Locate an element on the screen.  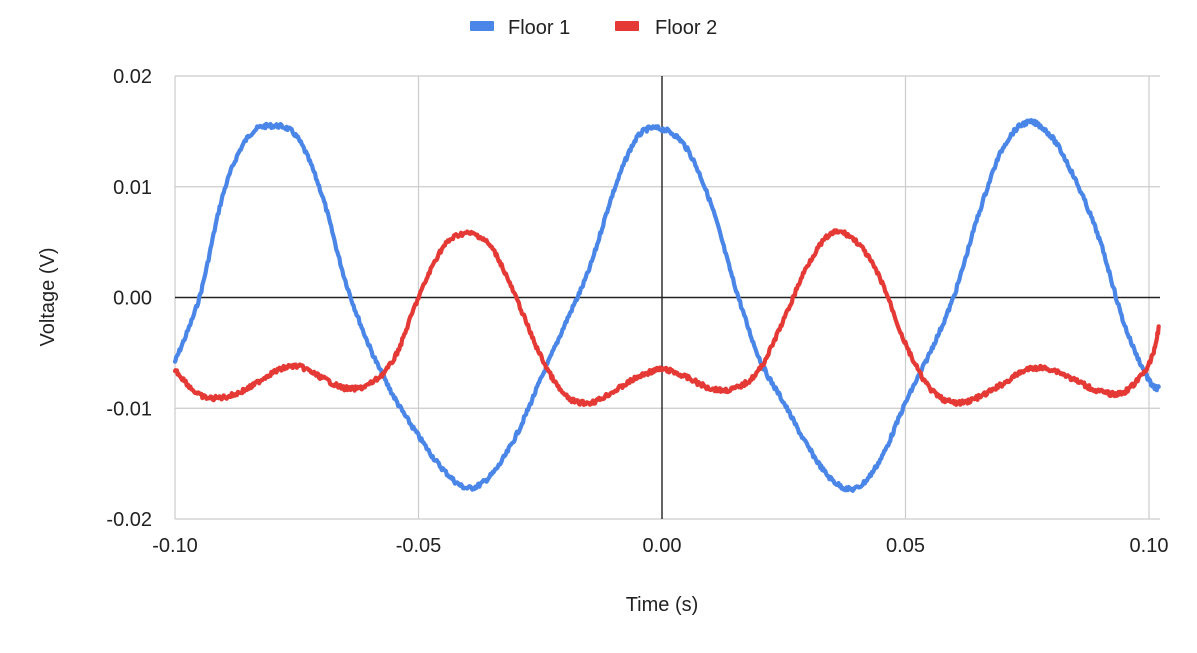
x-axis-title: Time (s) is located at coordinates (662, 605).